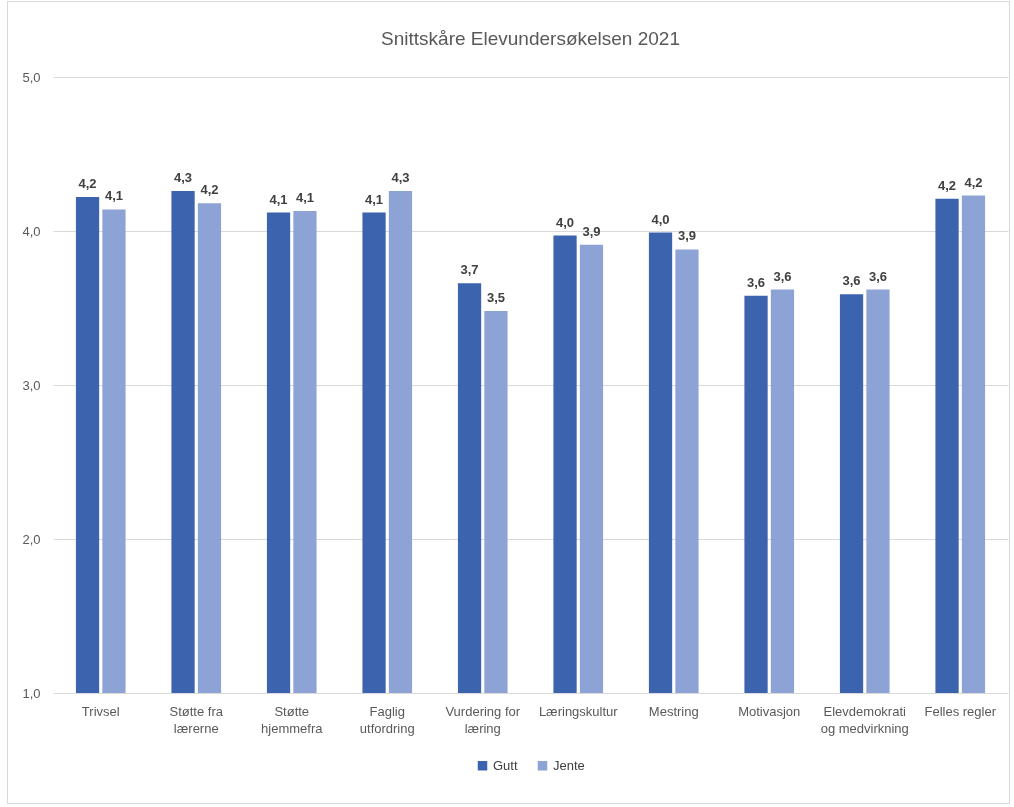 The image size is (1014, 807). I want to click on x-tick-label: Felles regler, so click(960, 711).